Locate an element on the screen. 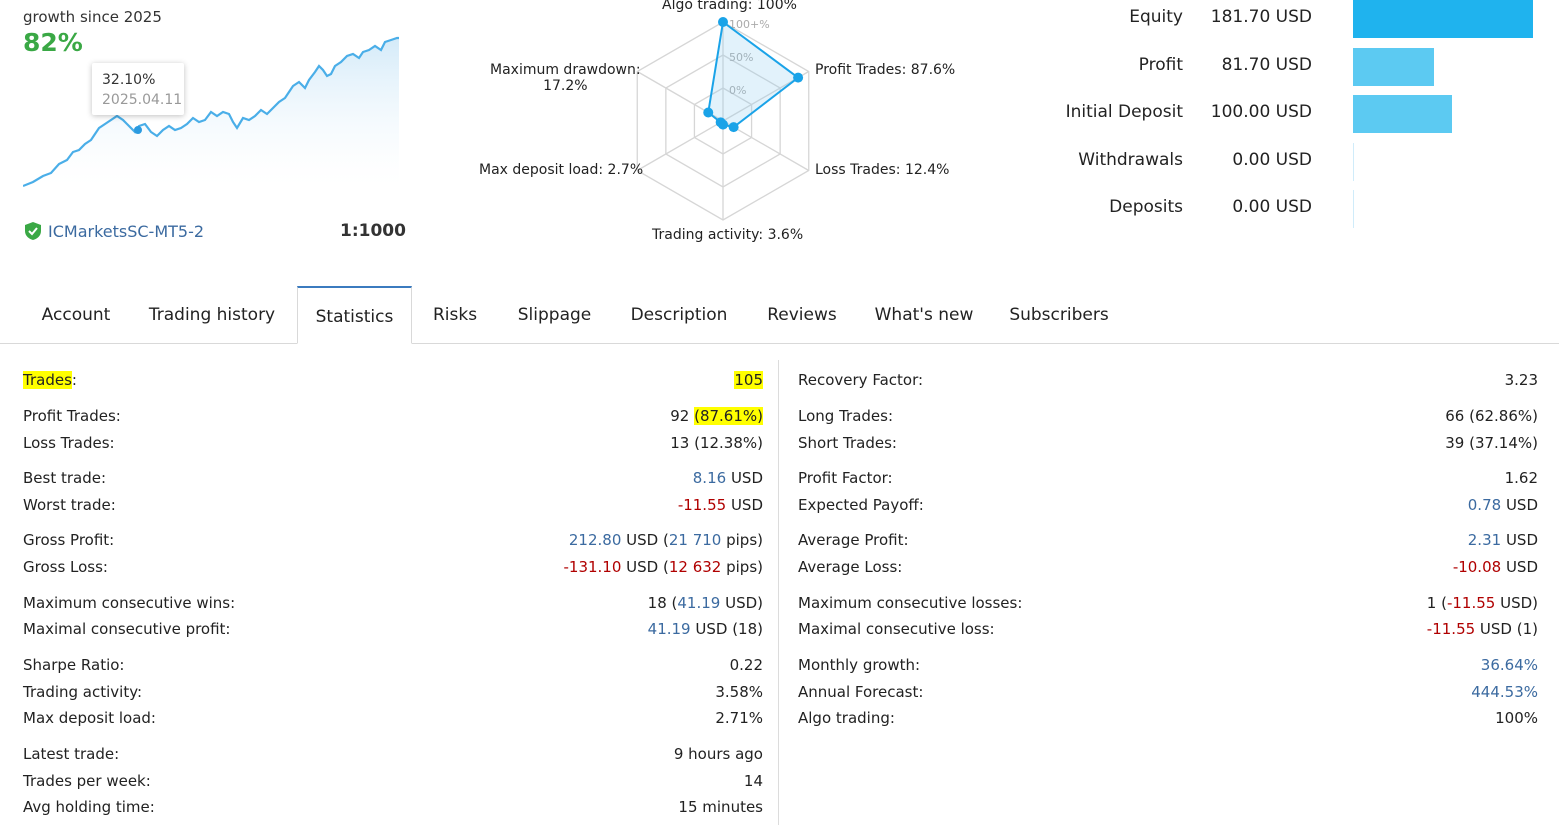  stat-label: Long Trades: is located at coordinates (846, 416).